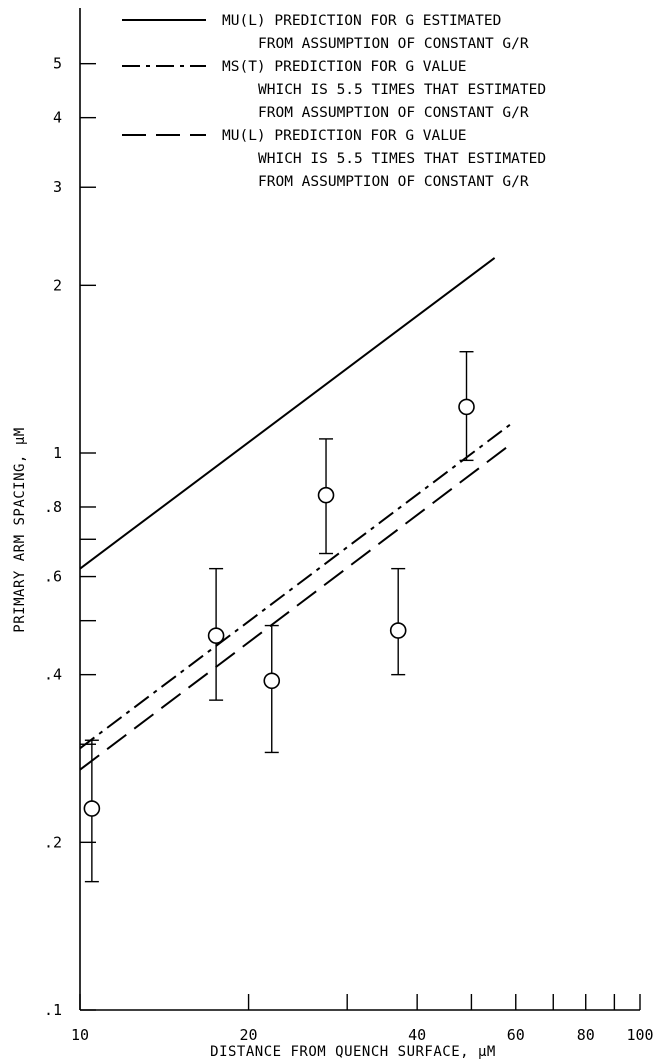  Describe the element at coordinates (57, 285) in the screenshot. I see `y-tick-label: 2` at that location.